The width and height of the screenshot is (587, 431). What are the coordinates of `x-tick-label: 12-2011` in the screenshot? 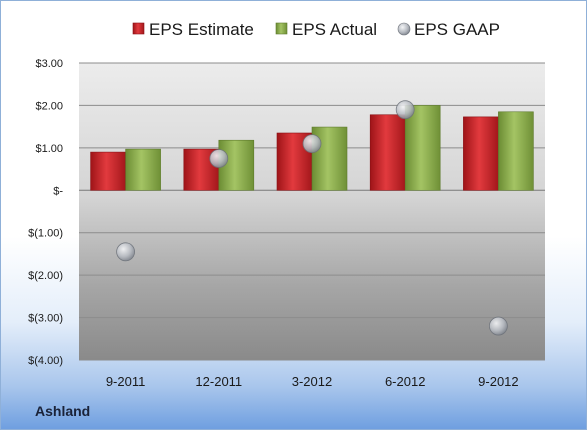 It's located at (218, 381).